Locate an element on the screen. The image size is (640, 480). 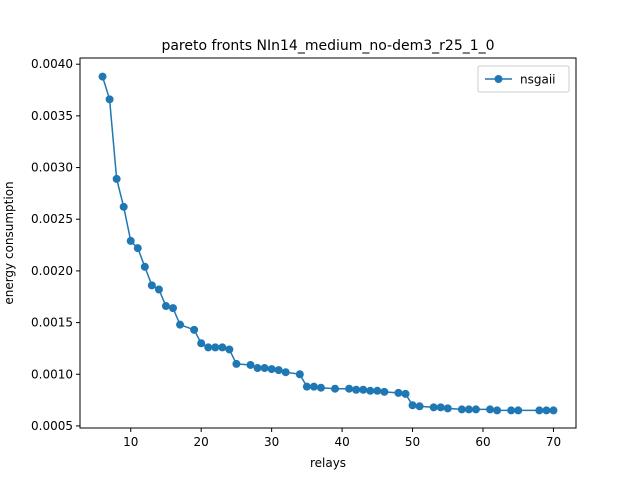
legend-box is located at coordinates (523, 79).